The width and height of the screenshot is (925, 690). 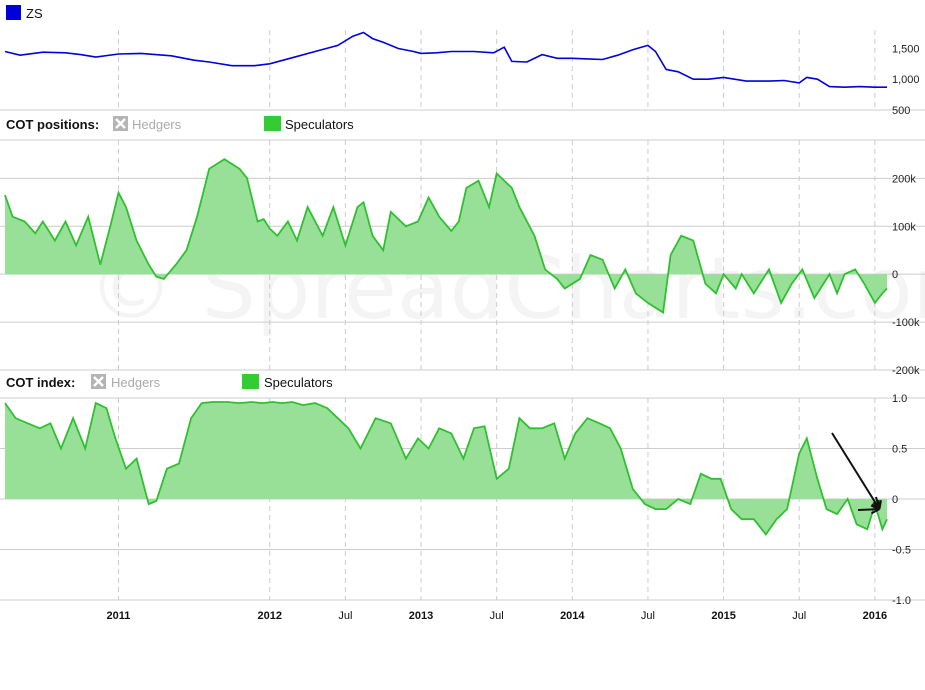 What do you see at coordinates (906, 323) in the screenshot?
I see `y-tick-label: -100k` at bounding box center [906, 323].